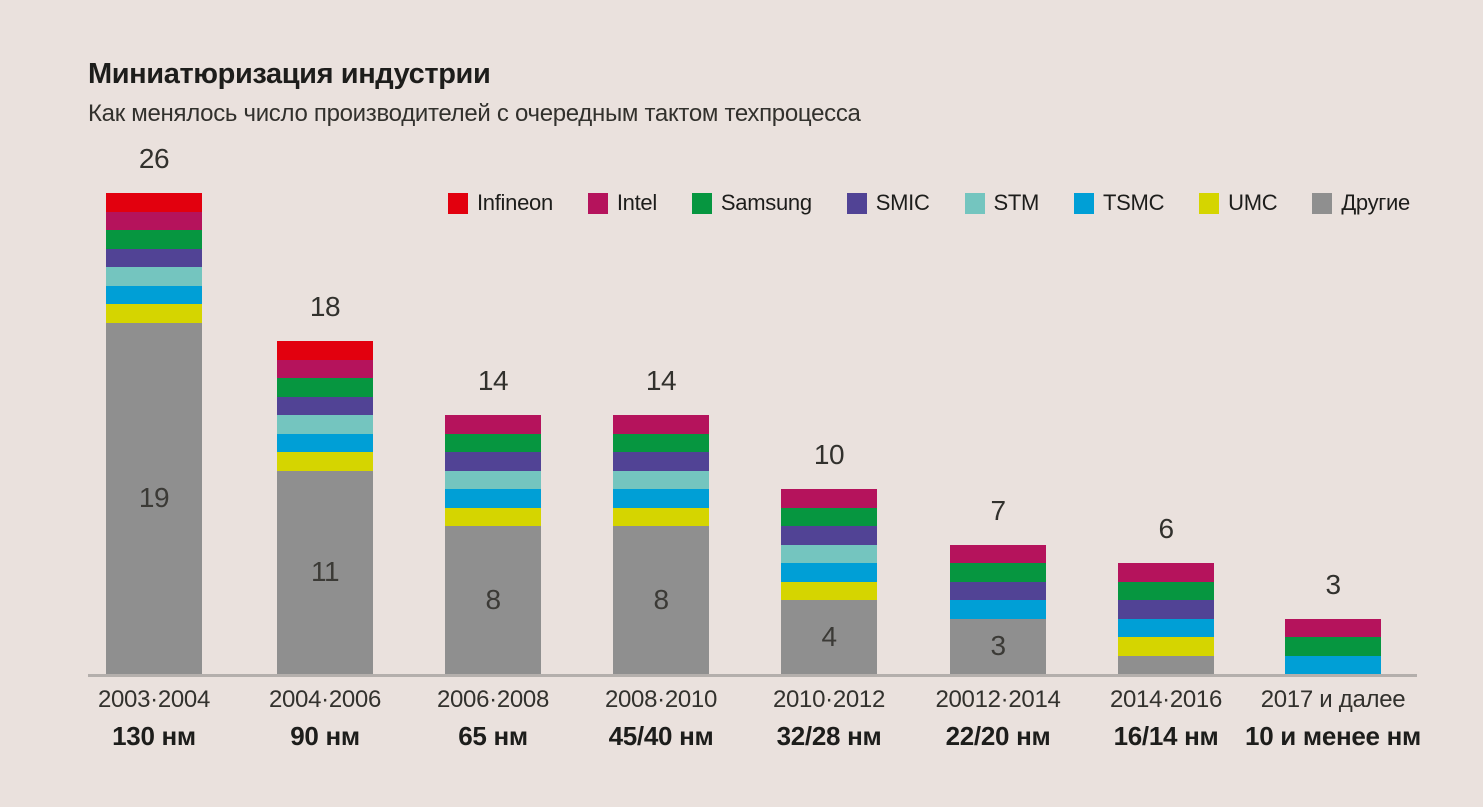 The image size is (1483, 807). I want to click on legend-label: SMIC, so click(902, 202).